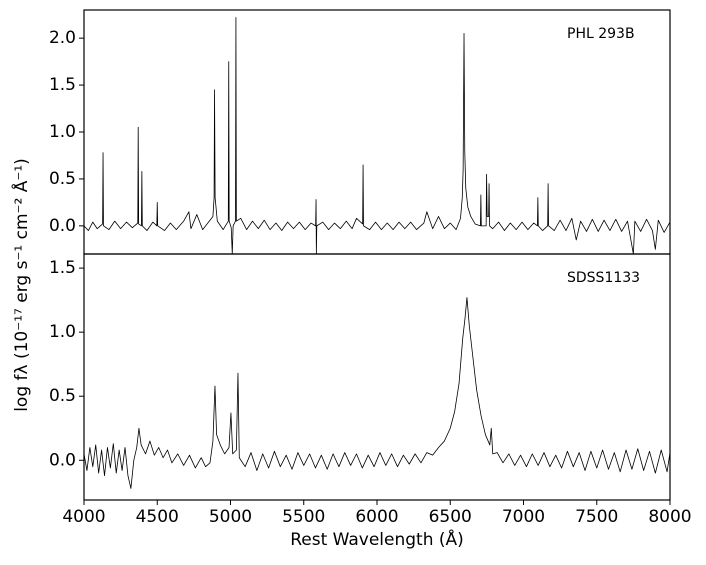 This screenshot has height=565, width=706. I want to click on x-tick-label: 7000, so click(523, 517).